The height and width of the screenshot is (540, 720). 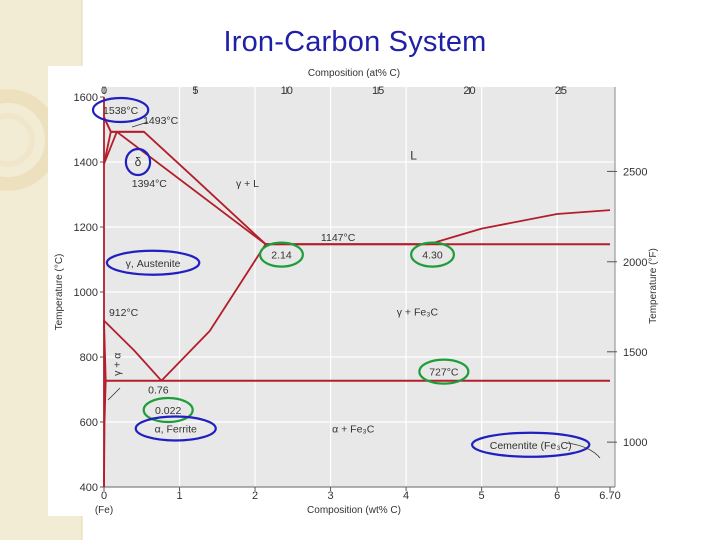 What do you see at coordinates (104, 91) in the screenshot?
I see `top-axis-tick-label: 0` at bounding box center [104, 91].